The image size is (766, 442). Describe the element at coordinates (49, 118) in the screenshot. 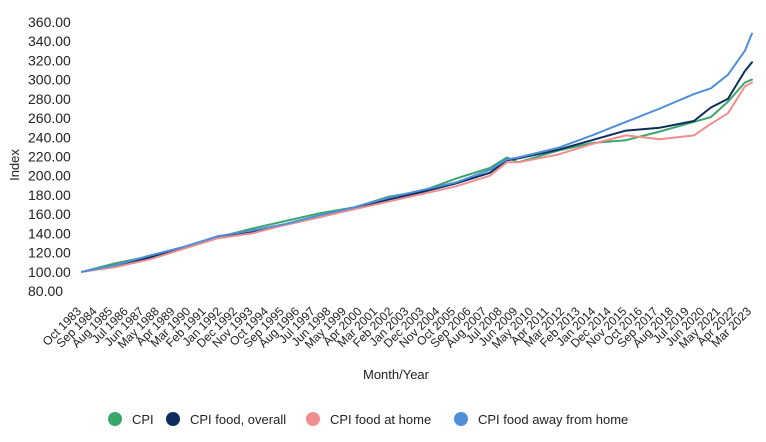

I see `y-tick-label: 260.00` at that location.